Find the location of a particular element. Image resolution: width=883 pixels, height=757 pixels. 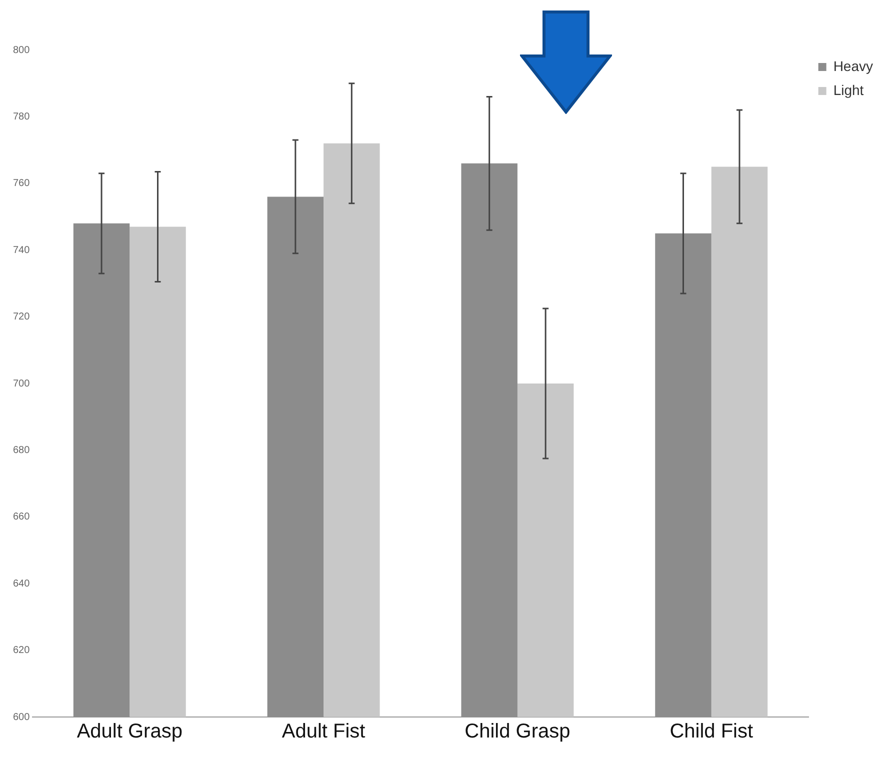

y-tick-label: 780 is located at coordinates (21, 116).